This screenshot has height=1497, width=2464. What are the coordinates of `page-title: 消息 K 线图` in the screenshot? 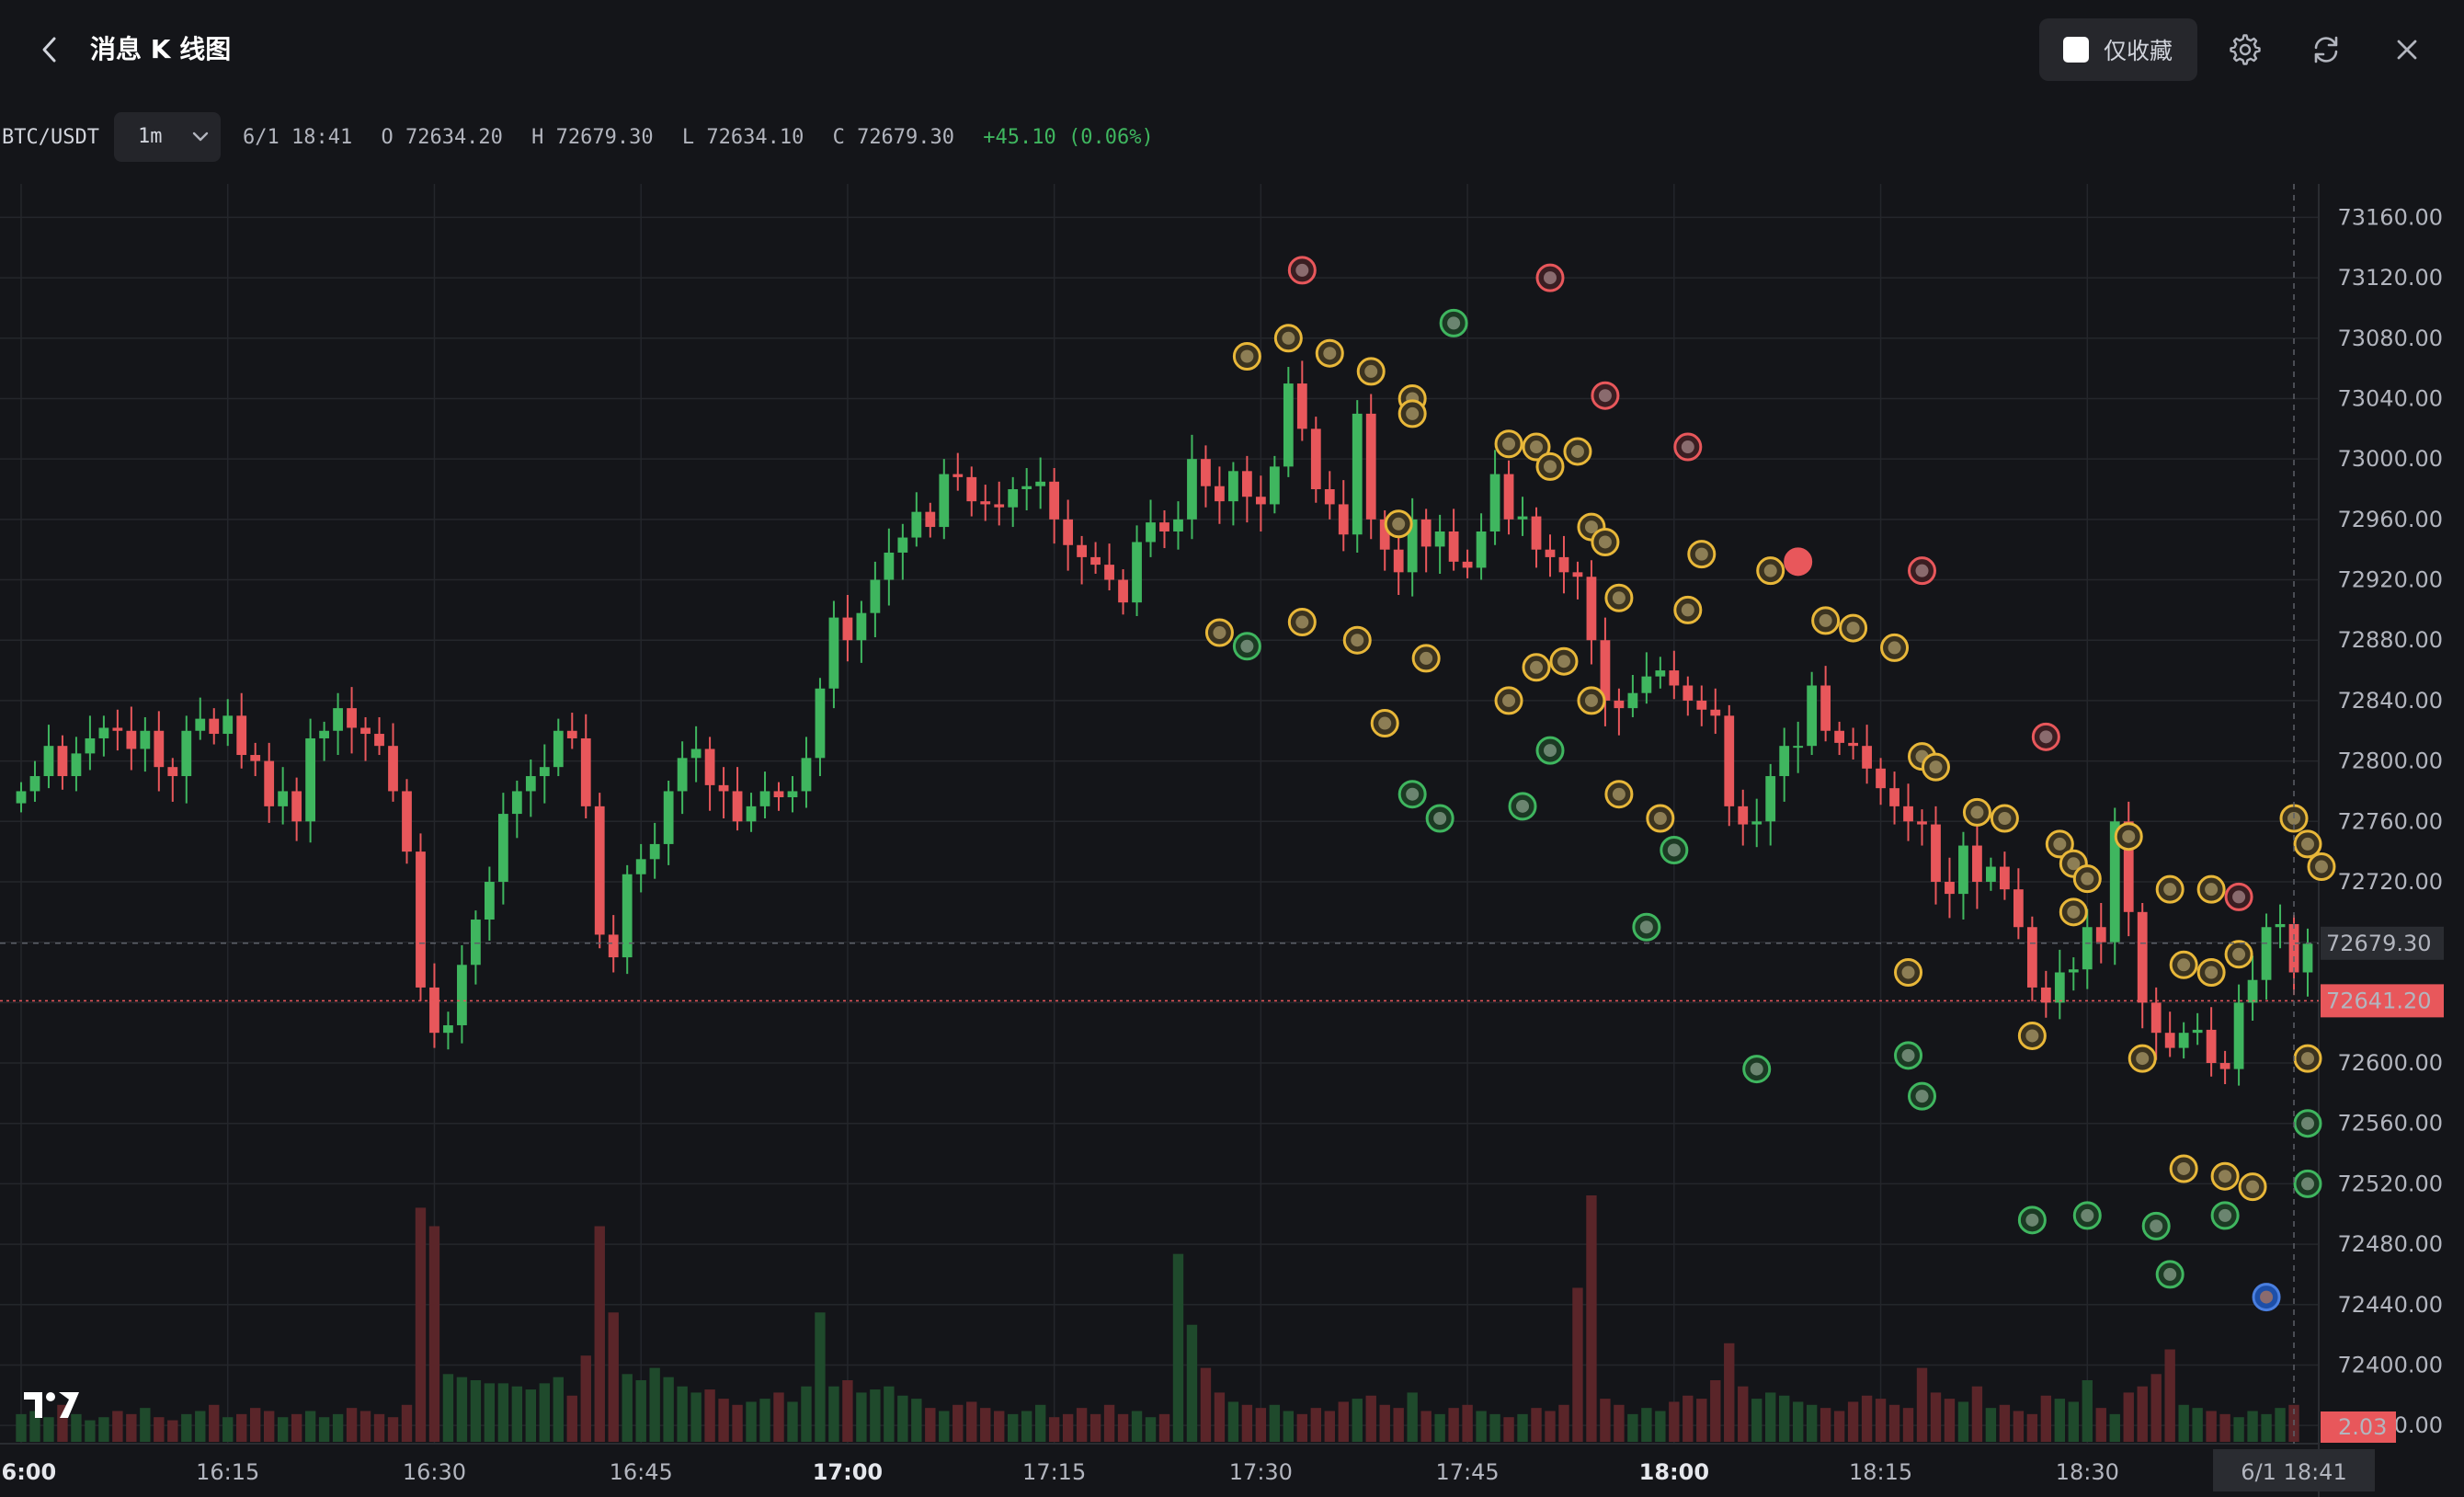 It's located at (161, 49).